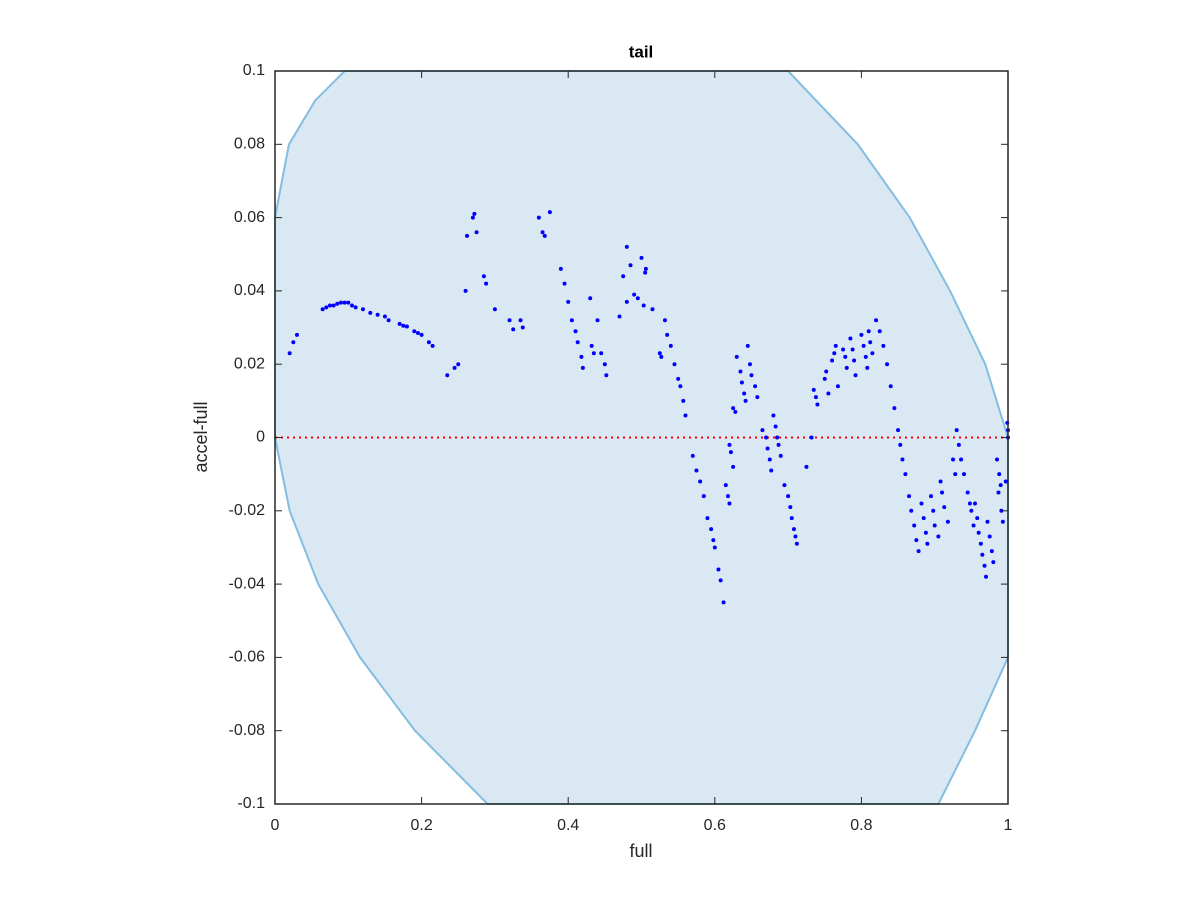 The image size is (1200, 900). I want to click on chart-title: tail, so click(641, 51).